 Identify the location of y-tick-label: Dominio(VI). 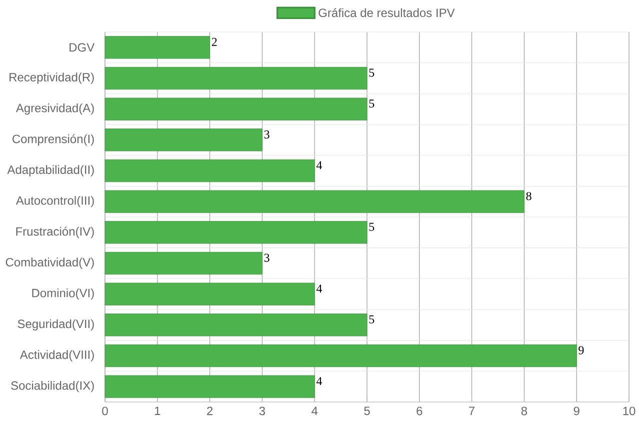
(63, 294).